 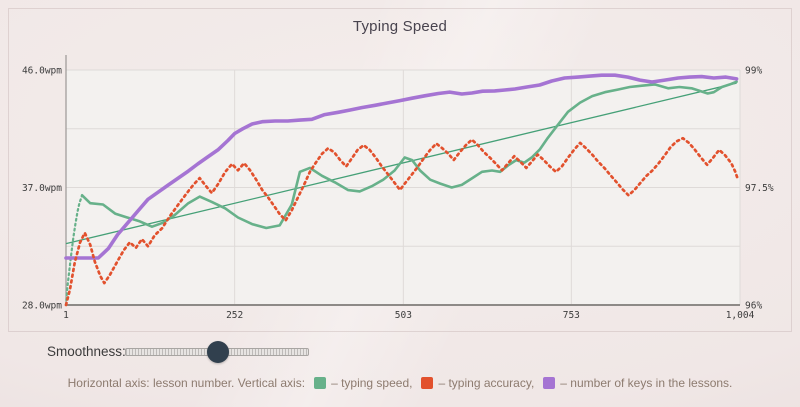 What do you see at coordinates (74, 250) in the screenshot?
I see `typing-speed-intro-dotted` at bounding box center [74, 250].